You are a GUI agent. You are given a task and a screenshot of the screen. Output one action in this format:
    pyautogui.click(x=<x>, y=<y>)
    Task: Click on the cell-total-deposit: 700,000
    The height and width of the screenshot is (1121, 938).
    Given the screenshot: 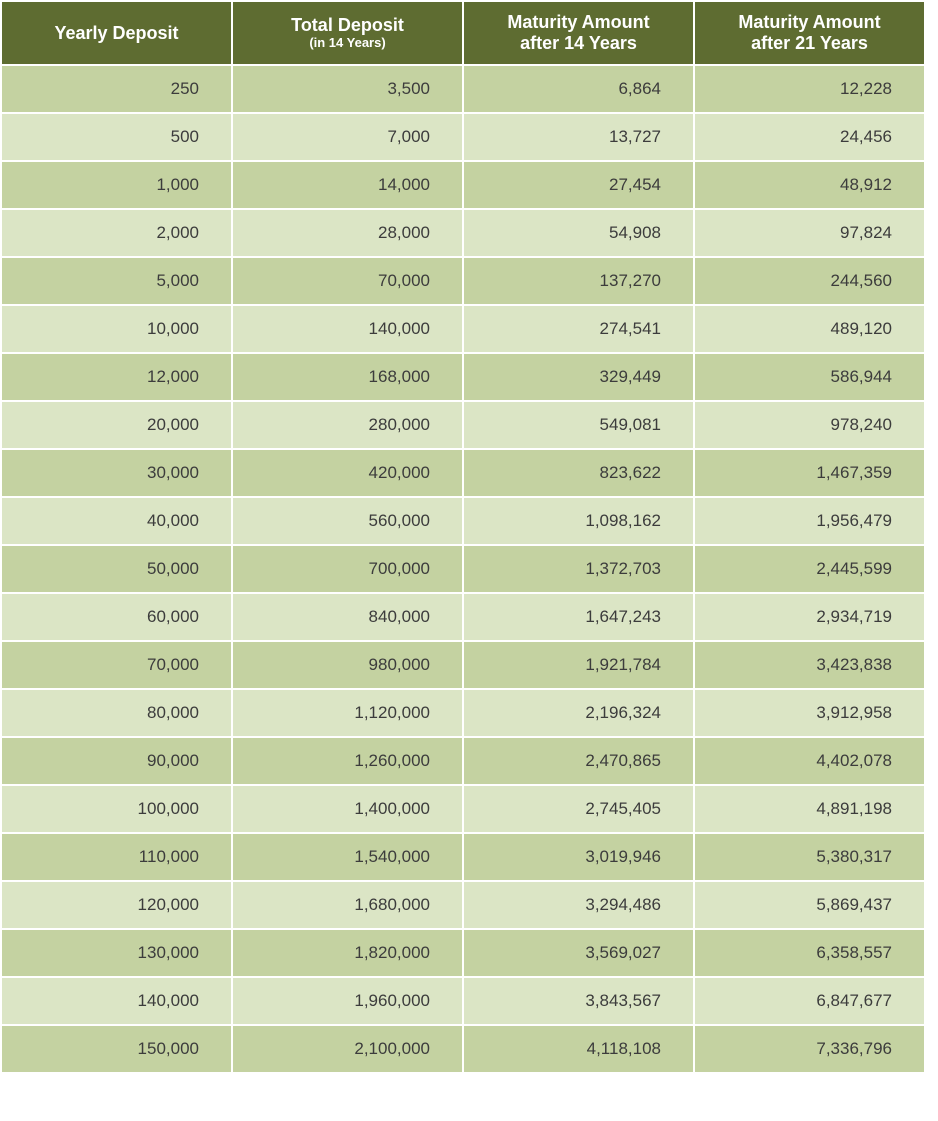 What is the action you would take?
    pyautogui.click(x=347, y=569)
    